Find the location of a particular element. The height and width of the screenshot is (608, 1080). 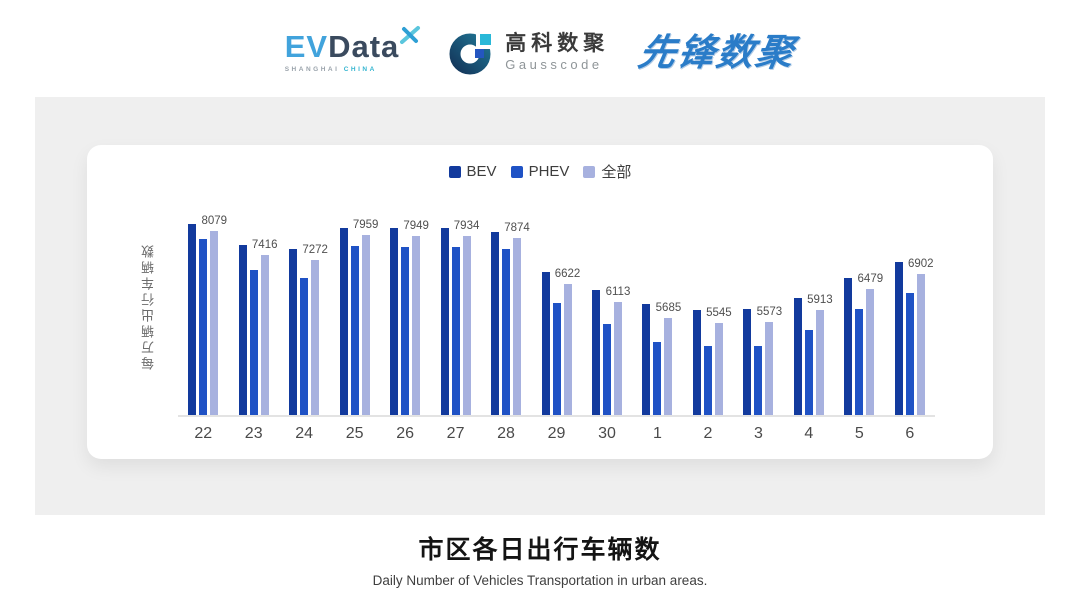

x-axis-tick-label: 29 is located at coordinates (556, 433).